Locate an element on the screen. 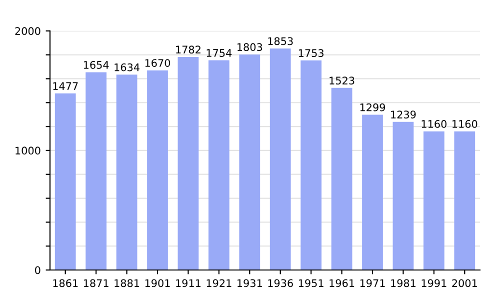 This screenshot has width=500, height=300. data-label: 1670 is located at coordinates (157, 63).